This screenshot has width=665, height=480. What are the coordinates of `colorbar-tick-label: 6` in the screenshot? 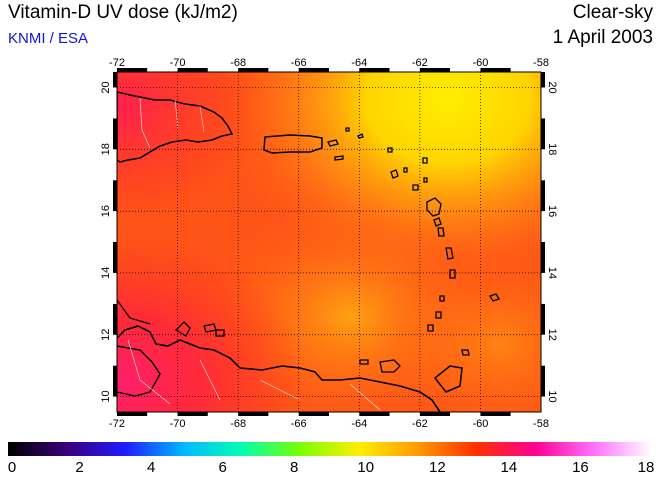 It's located at (222, 467).